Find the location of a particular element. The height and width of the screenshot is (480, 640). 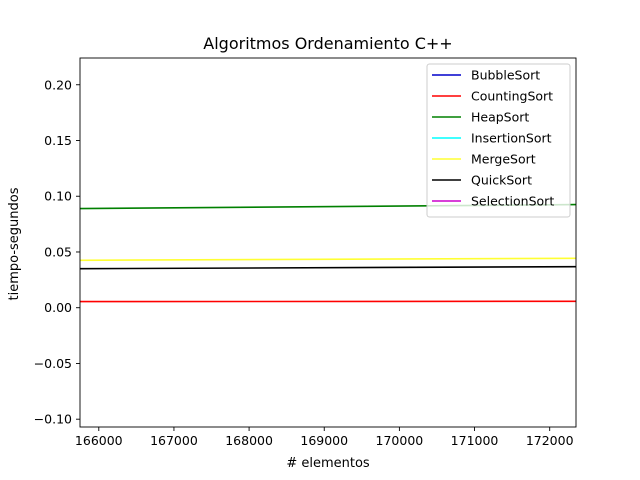

x-tick-label: 168000 is located at coordinates (249, 440).